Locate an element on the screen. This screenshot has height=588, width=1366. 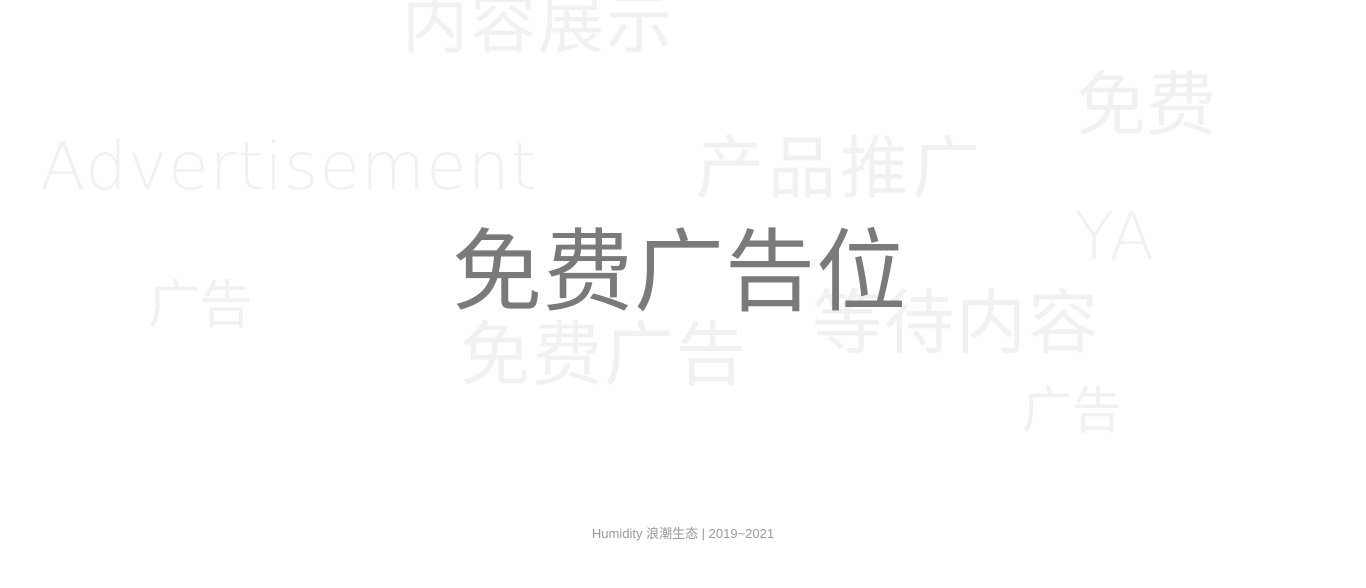
bg-word-ya: YA is located at coordinates (1114, 236).